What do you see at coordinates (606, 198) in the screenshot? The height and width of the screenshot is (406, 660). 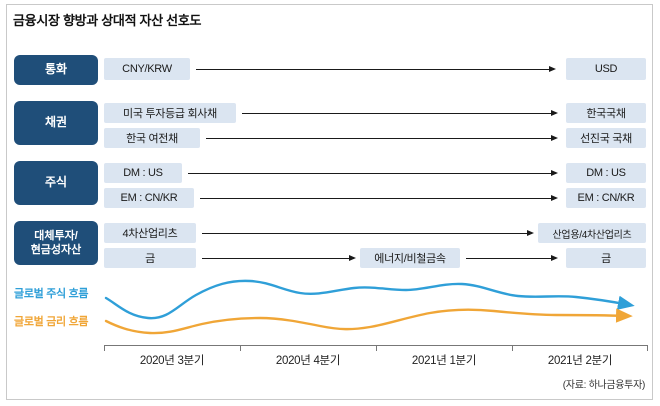 I see `asset-box-right: EM : CN/KR` at bounding box center [606, 198].